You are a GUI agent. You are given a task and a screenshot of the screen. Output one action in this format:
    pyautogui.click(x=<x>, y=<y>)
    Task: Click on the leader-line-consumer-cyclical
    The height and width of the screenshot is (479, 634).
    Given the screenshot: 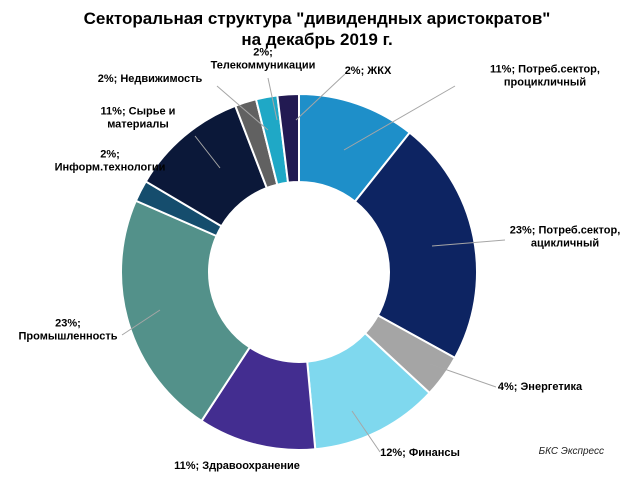 What is the action you would take?
    pyautogui.click(x=399, y=118)
    